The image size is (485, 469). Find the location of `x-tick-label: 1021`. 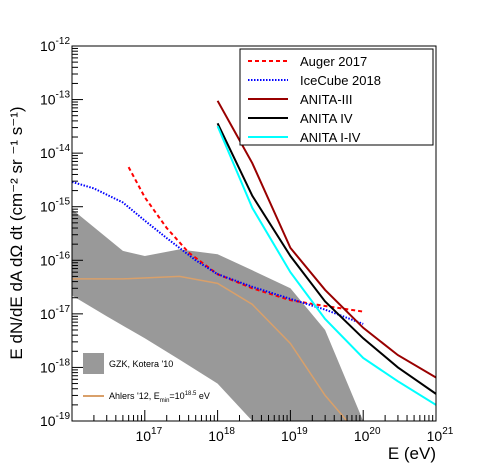

x-tick-label: 1021 is located at coordinates (440, 435).